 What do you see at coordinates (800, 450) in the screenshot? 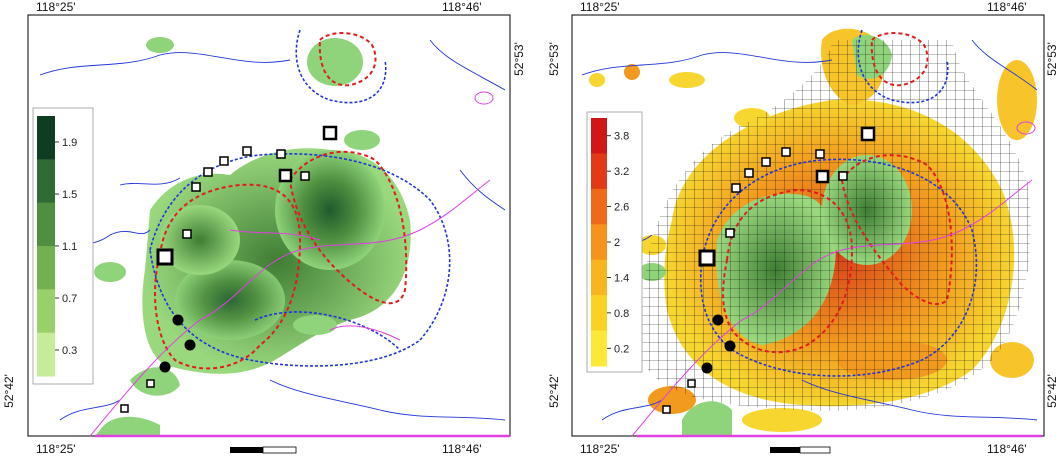
I see `right-scale-bar` at bounding box center [800, 450].